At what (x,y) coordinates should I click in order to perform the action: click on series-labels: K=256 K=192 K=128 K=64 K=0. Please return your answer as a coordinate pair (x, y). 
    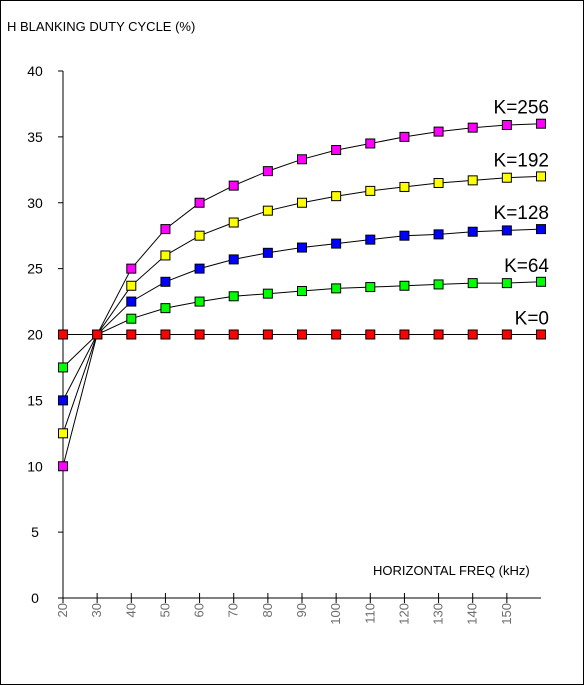
    Looking at the image, I should click on (522, 214).